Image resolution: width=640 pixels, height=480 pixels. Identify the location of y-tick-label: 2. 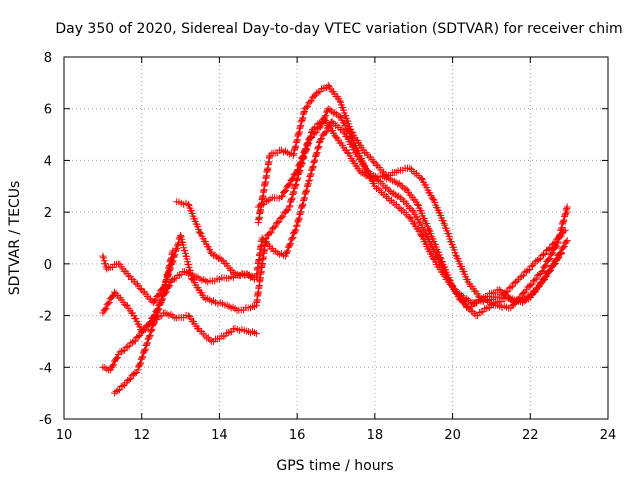
(48, 213).